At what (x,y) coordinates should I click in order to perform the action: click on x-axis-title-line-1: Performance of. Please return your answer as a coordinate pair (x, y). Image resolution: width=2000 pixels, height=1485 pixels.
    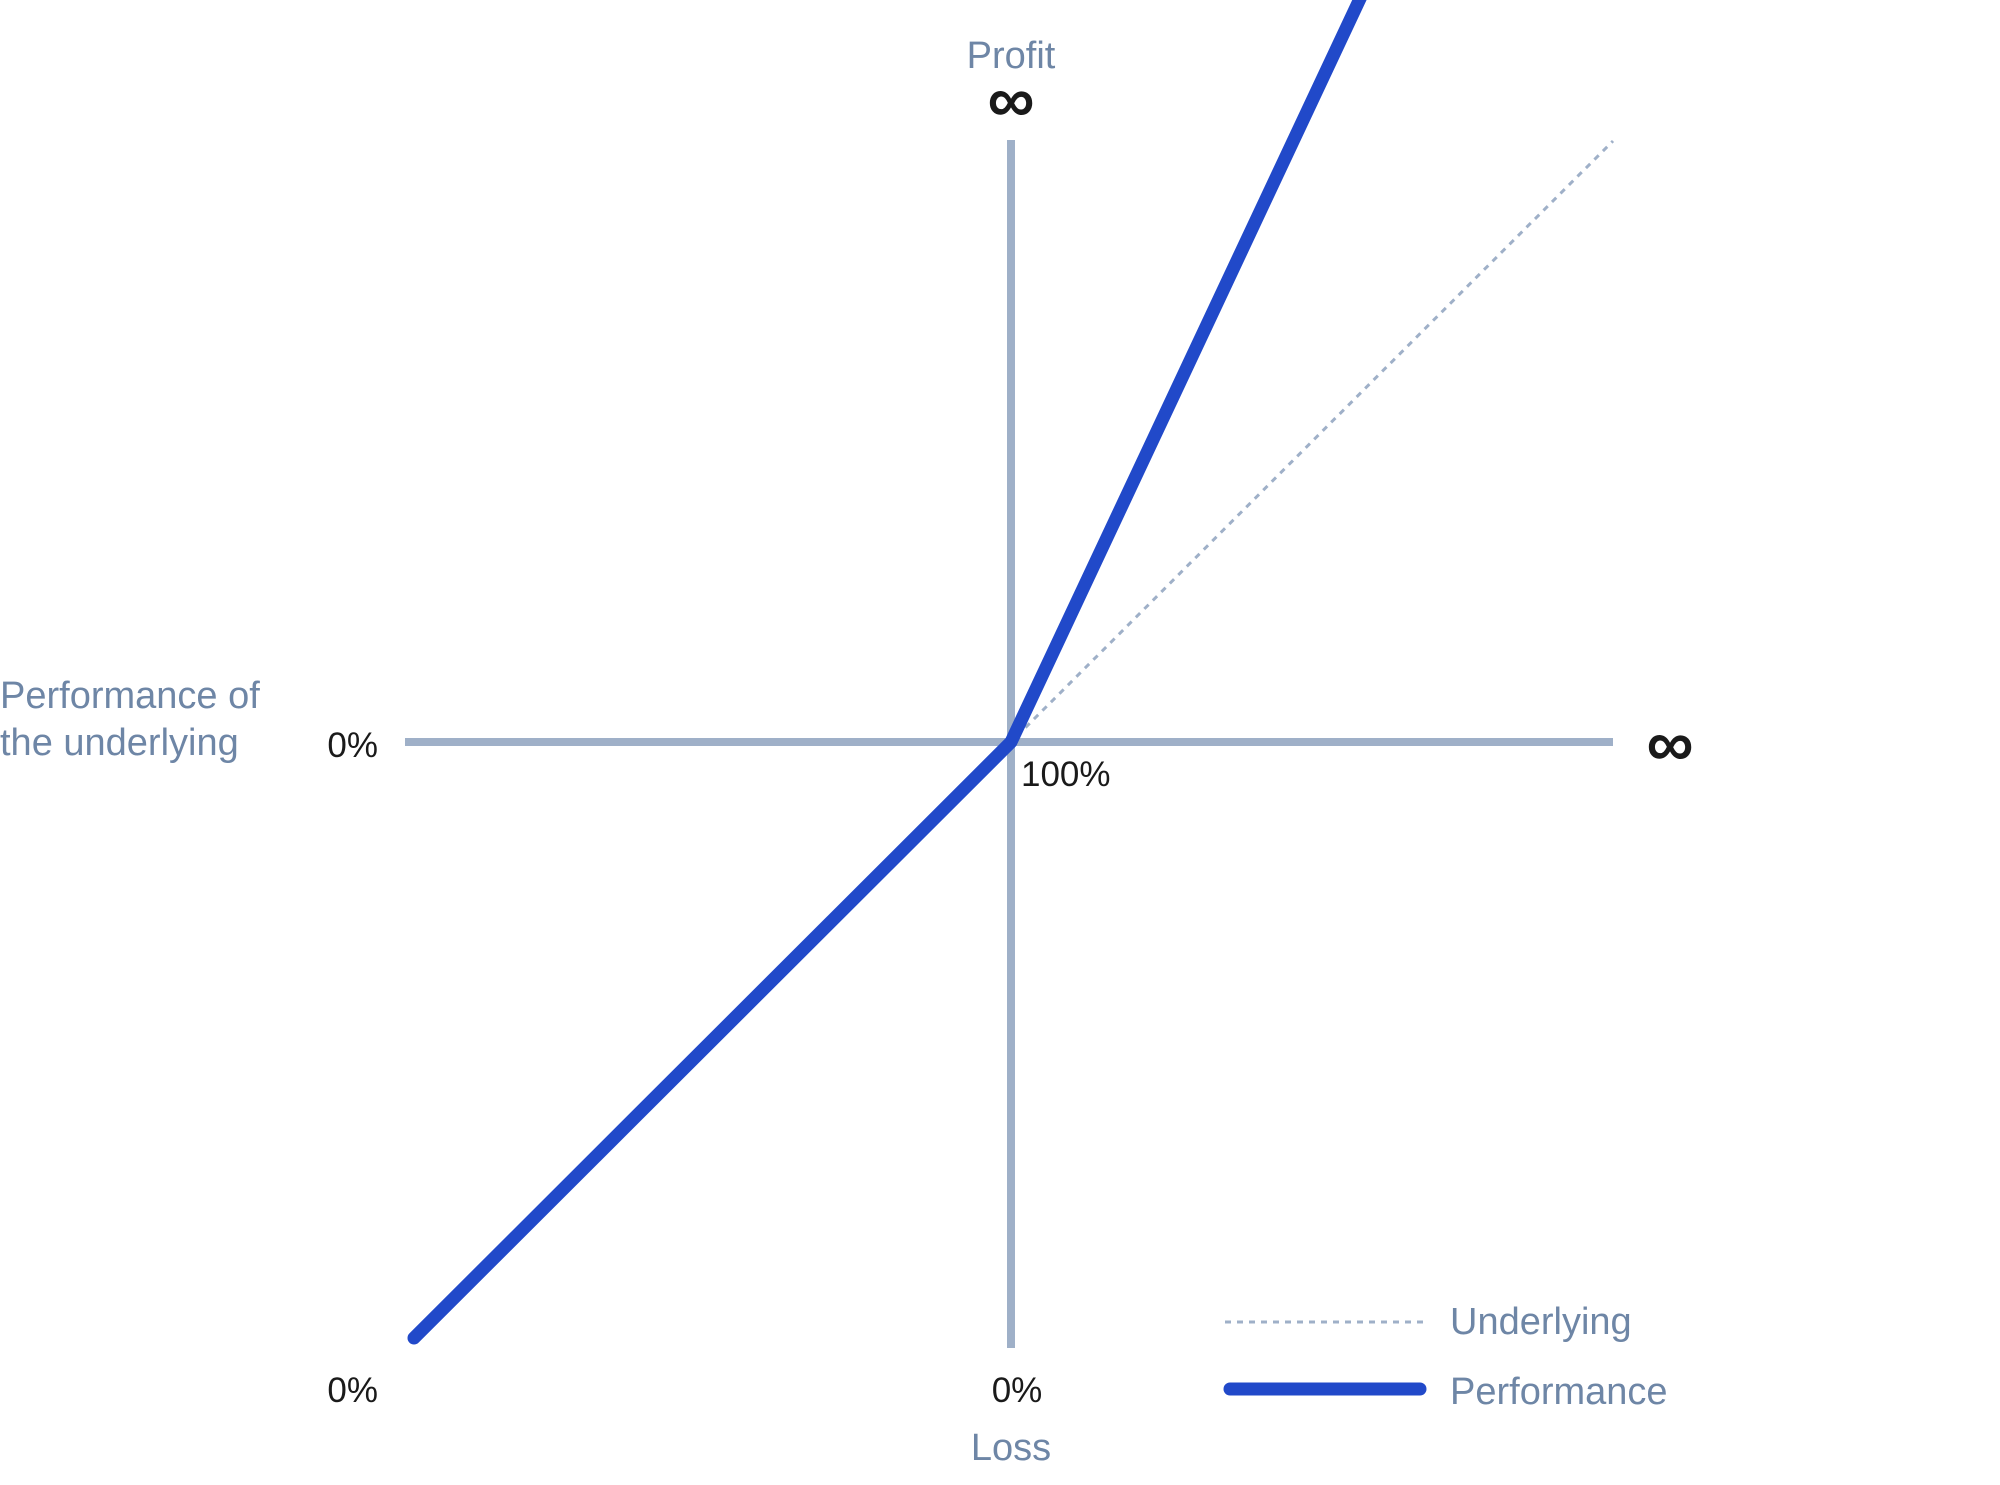
    Looking at the image, I should click on (130, 696).